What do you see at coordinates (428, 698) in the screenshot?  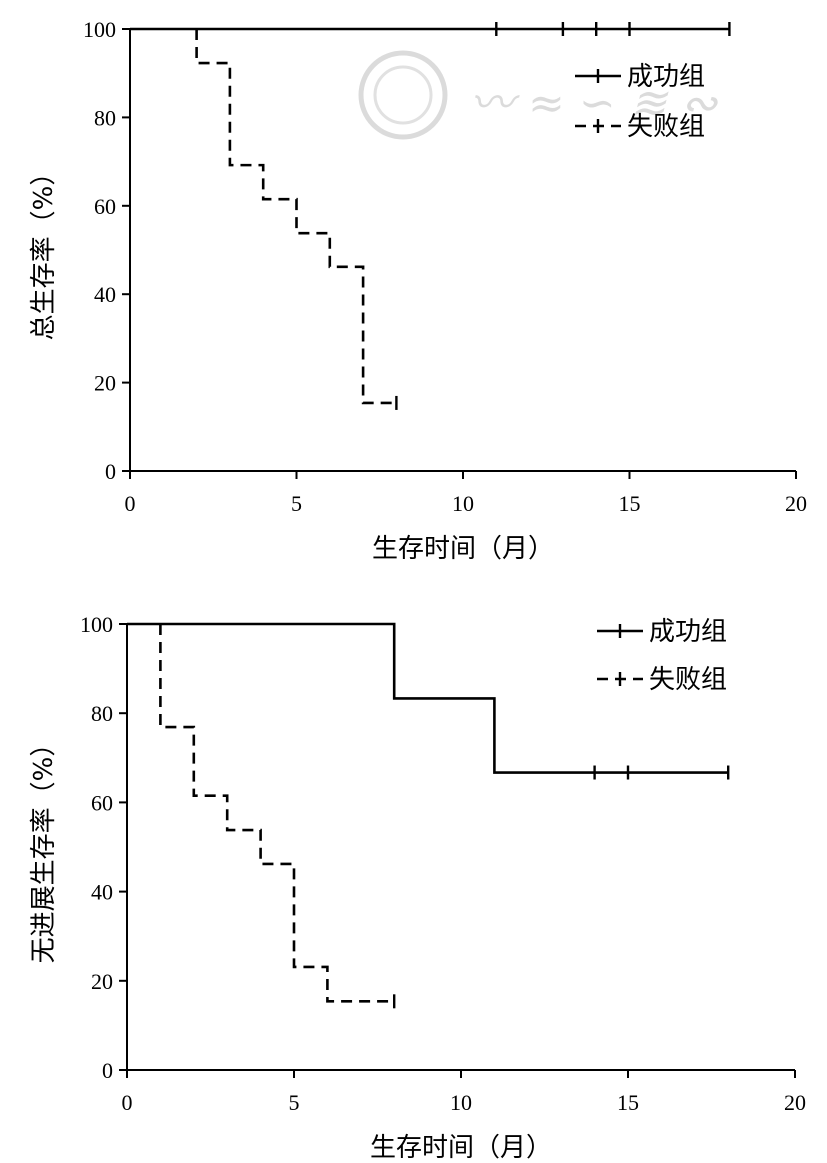 I see `series-line-success` at bounding box center [428, 698].